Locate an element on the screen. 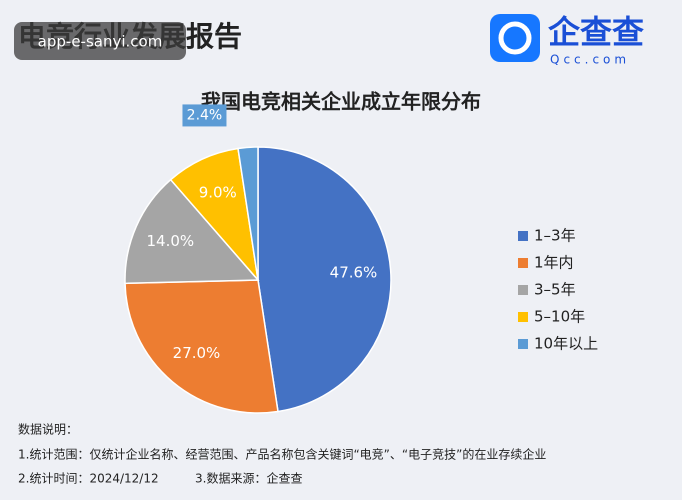 This screenshot has height=500, width=682. logo-icon is located at coordinates (515, 38).